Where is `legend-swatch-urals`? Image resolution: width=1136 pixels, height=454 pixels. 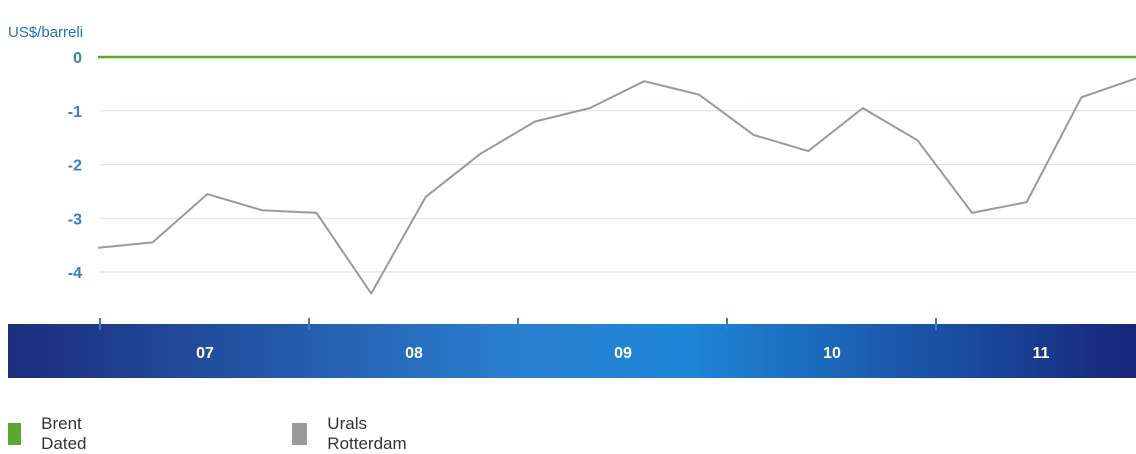
legend-swatch-urals is located at coordinates (300, 434).